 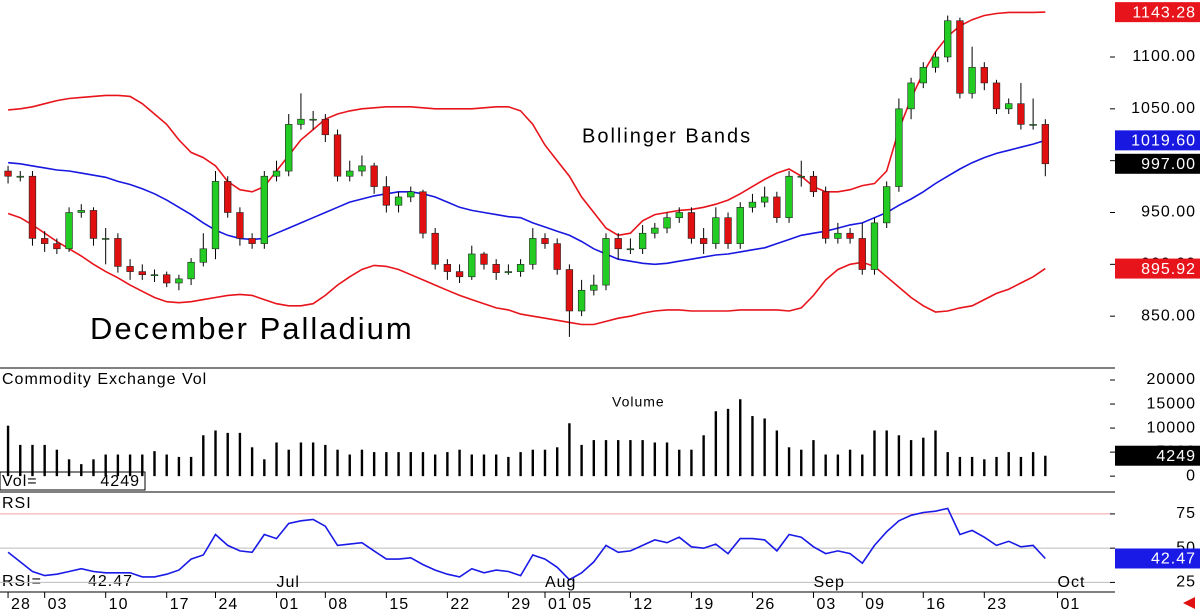 What do you see at coordinates (1173, 559) in the screenshot?
I see `value-box-label: 42.47` at bounding box center [1173, 559].